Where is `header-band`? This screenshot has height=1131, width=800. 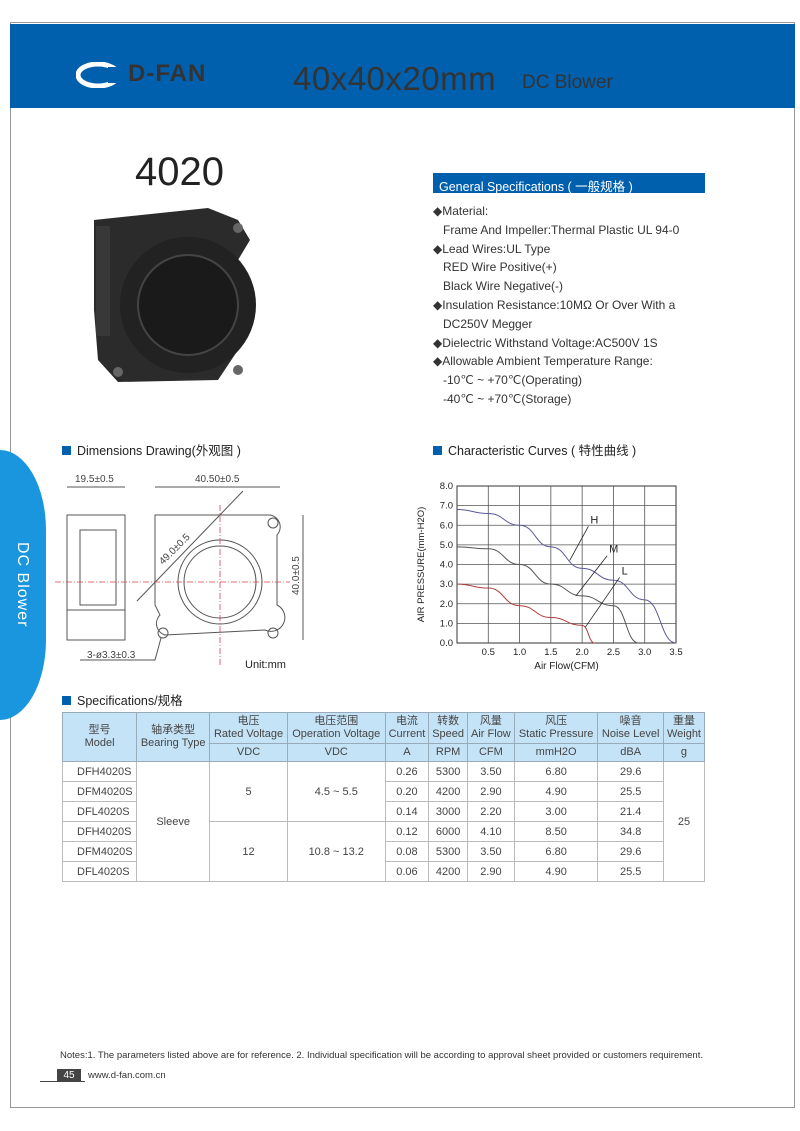 header-band is located at coordinates (402, 66).